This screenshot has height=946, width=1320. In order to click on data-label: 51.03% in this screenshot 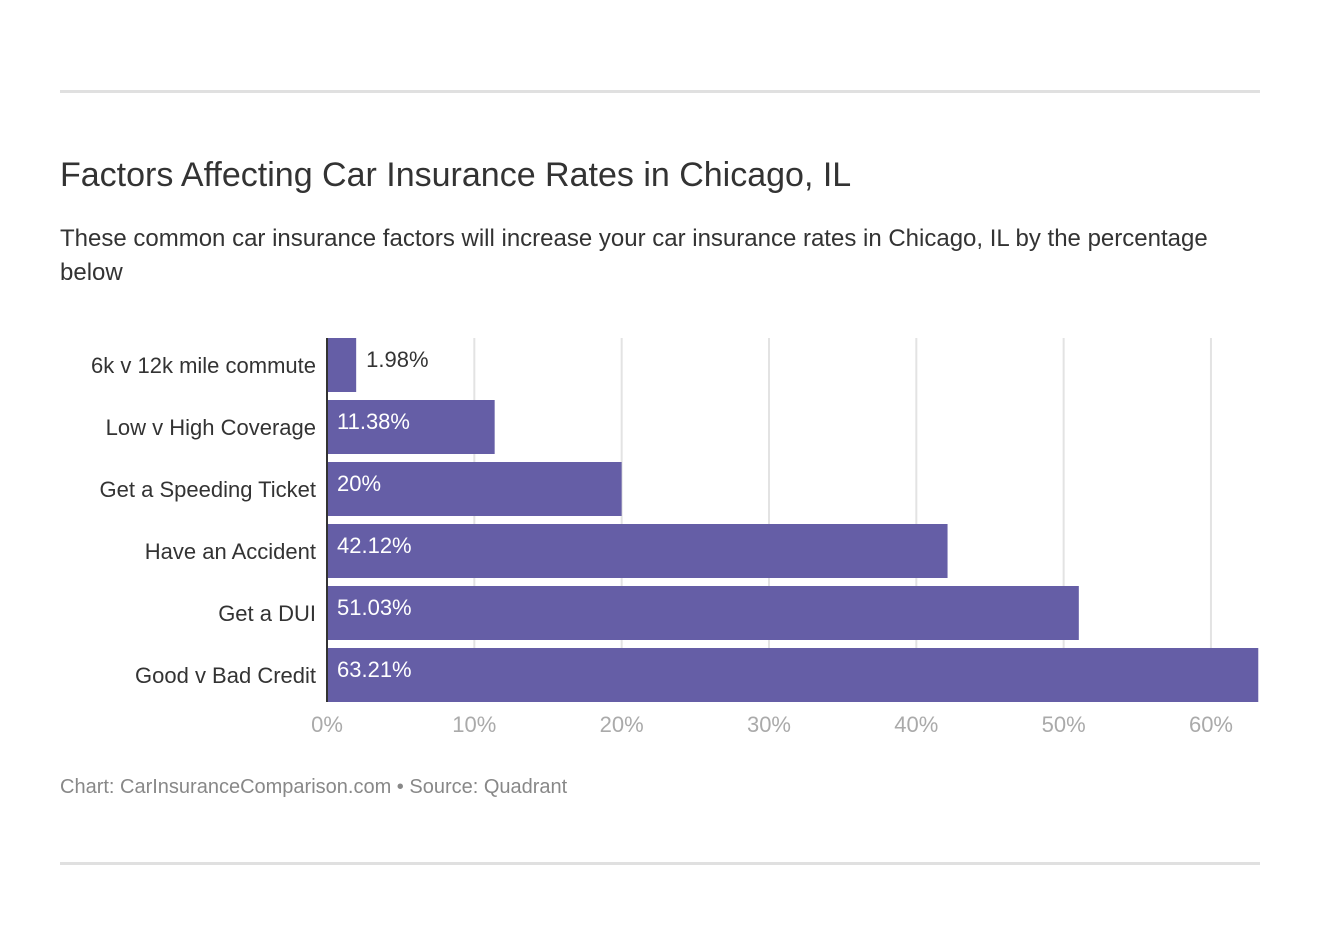, I will do `click(374, 607)`.